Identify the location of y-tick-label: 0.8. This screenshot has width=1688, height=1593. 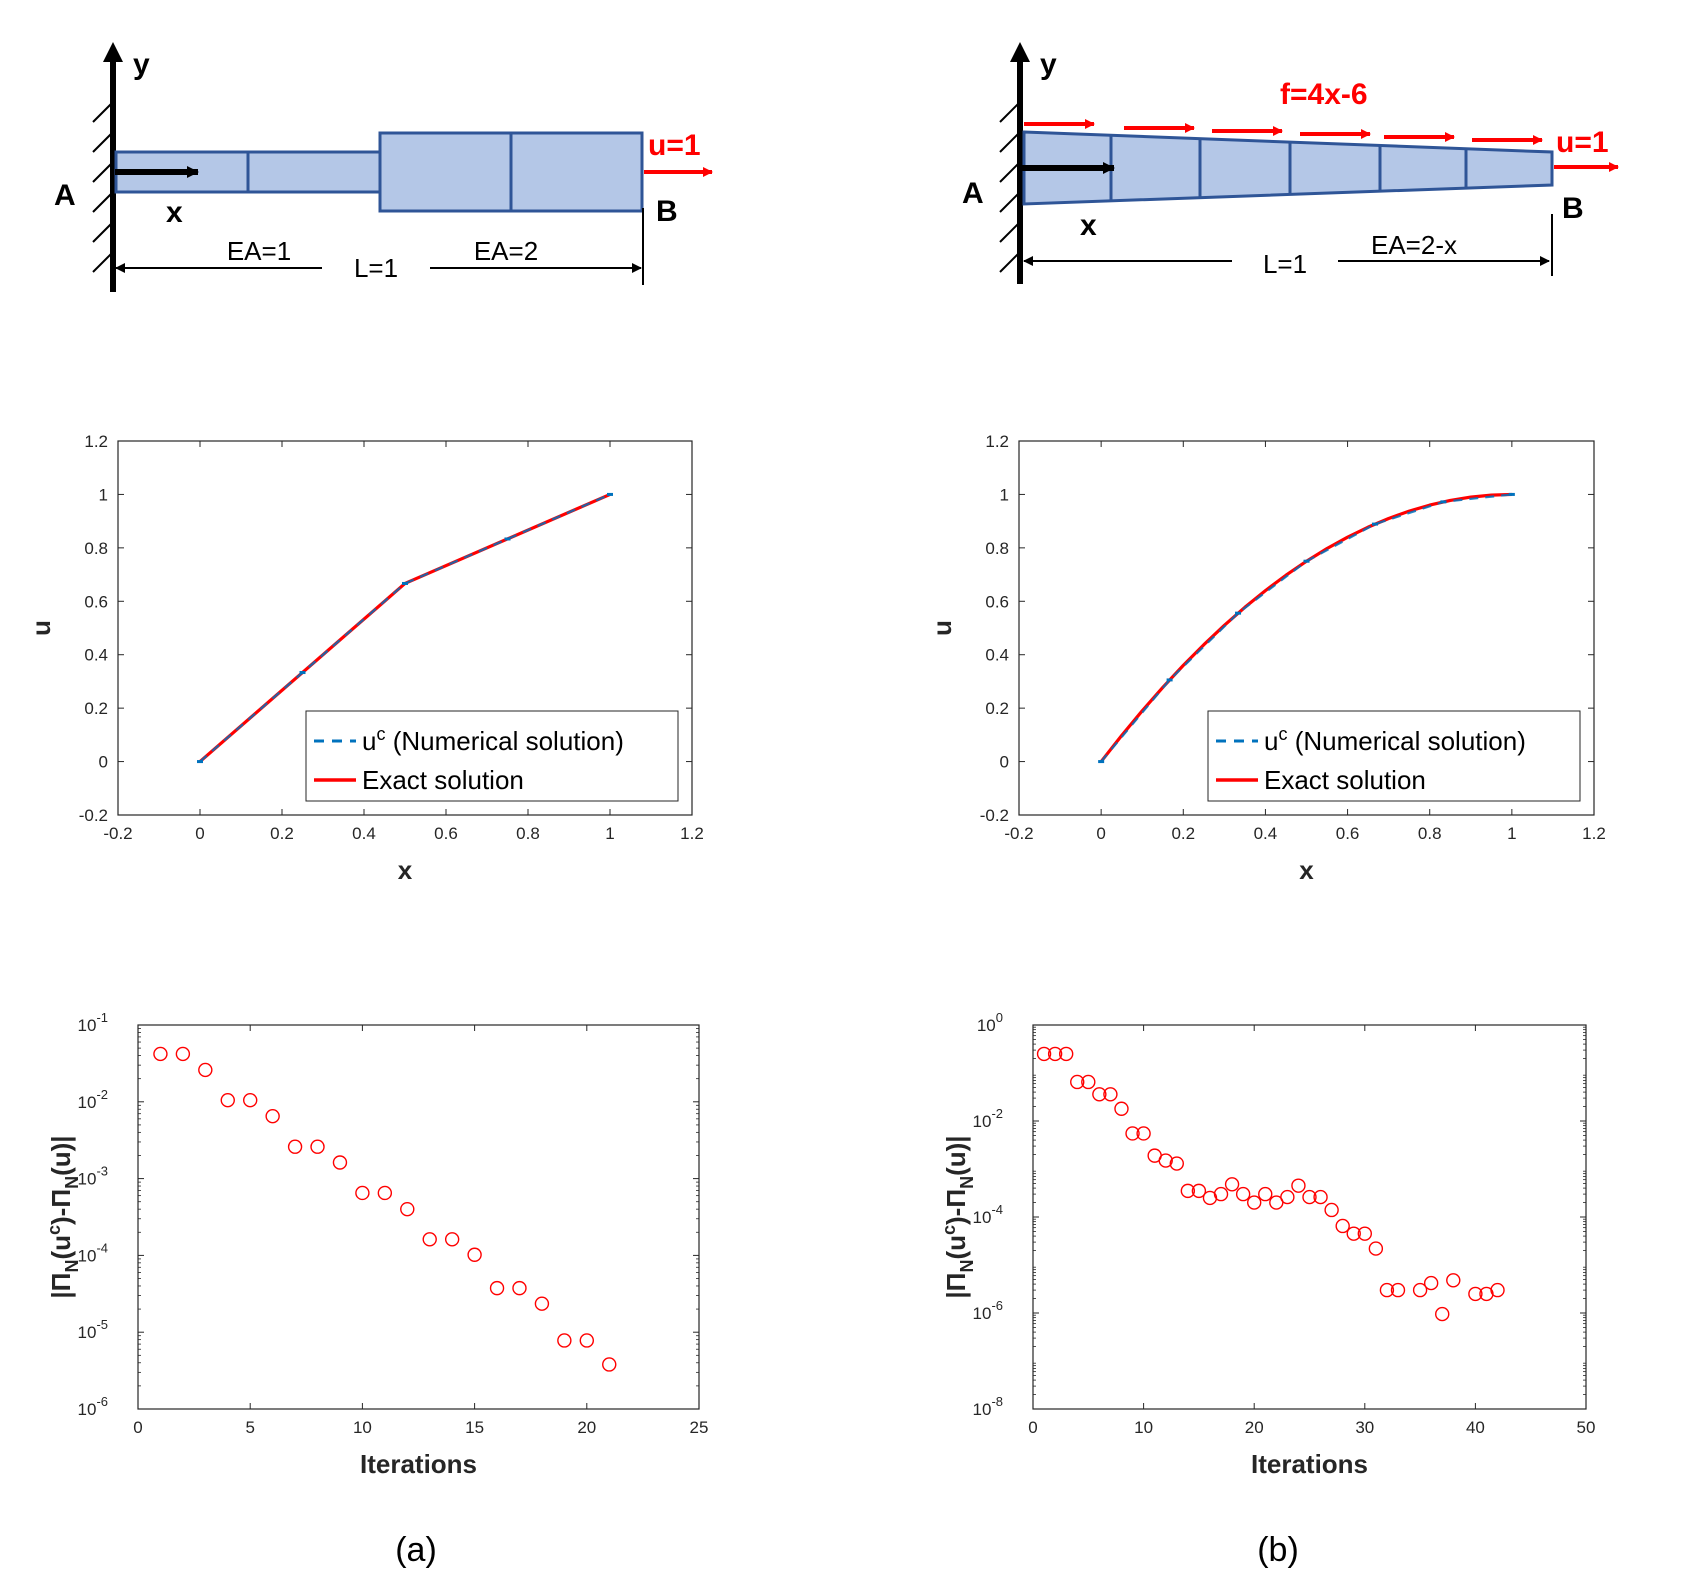
(997, 548).